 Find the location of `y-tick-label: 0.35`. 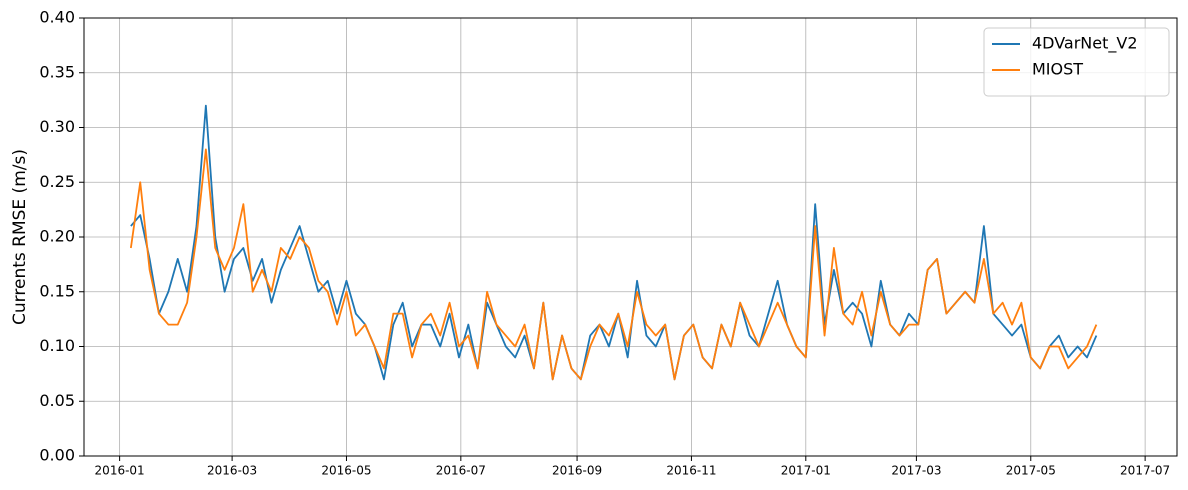

y-tick-label: 0.35 is located at coordinates (57, 71).